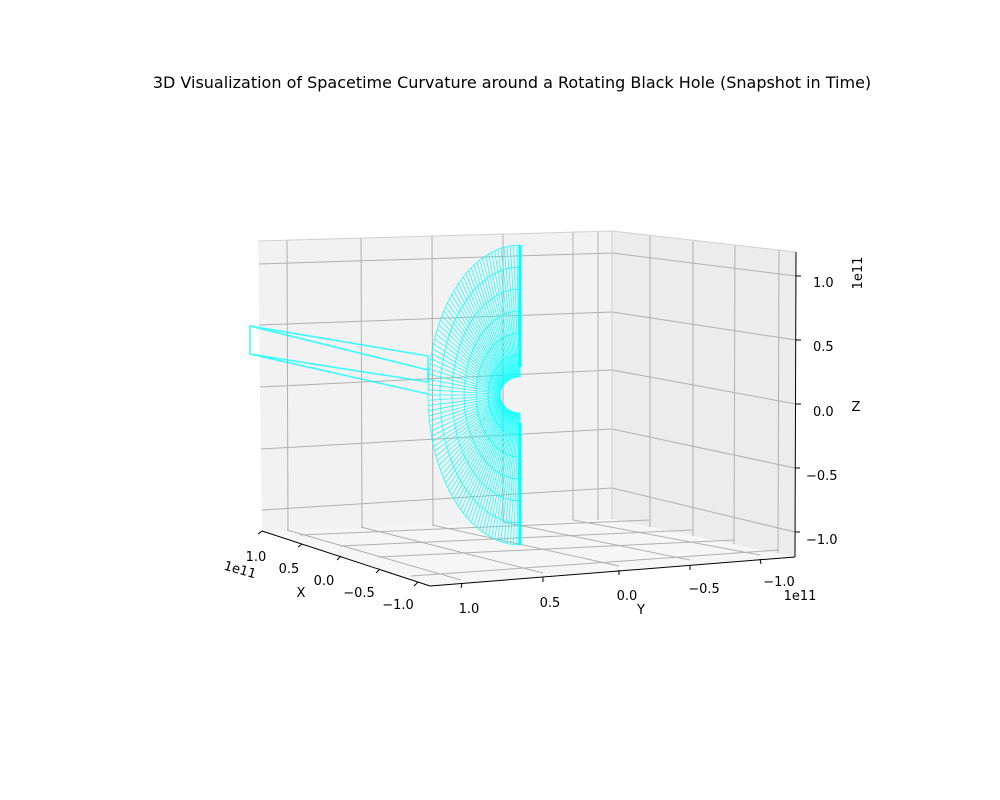 The image size is (1000, 800). I want to click on z-tick-label: 0.5, so click(823, 347).